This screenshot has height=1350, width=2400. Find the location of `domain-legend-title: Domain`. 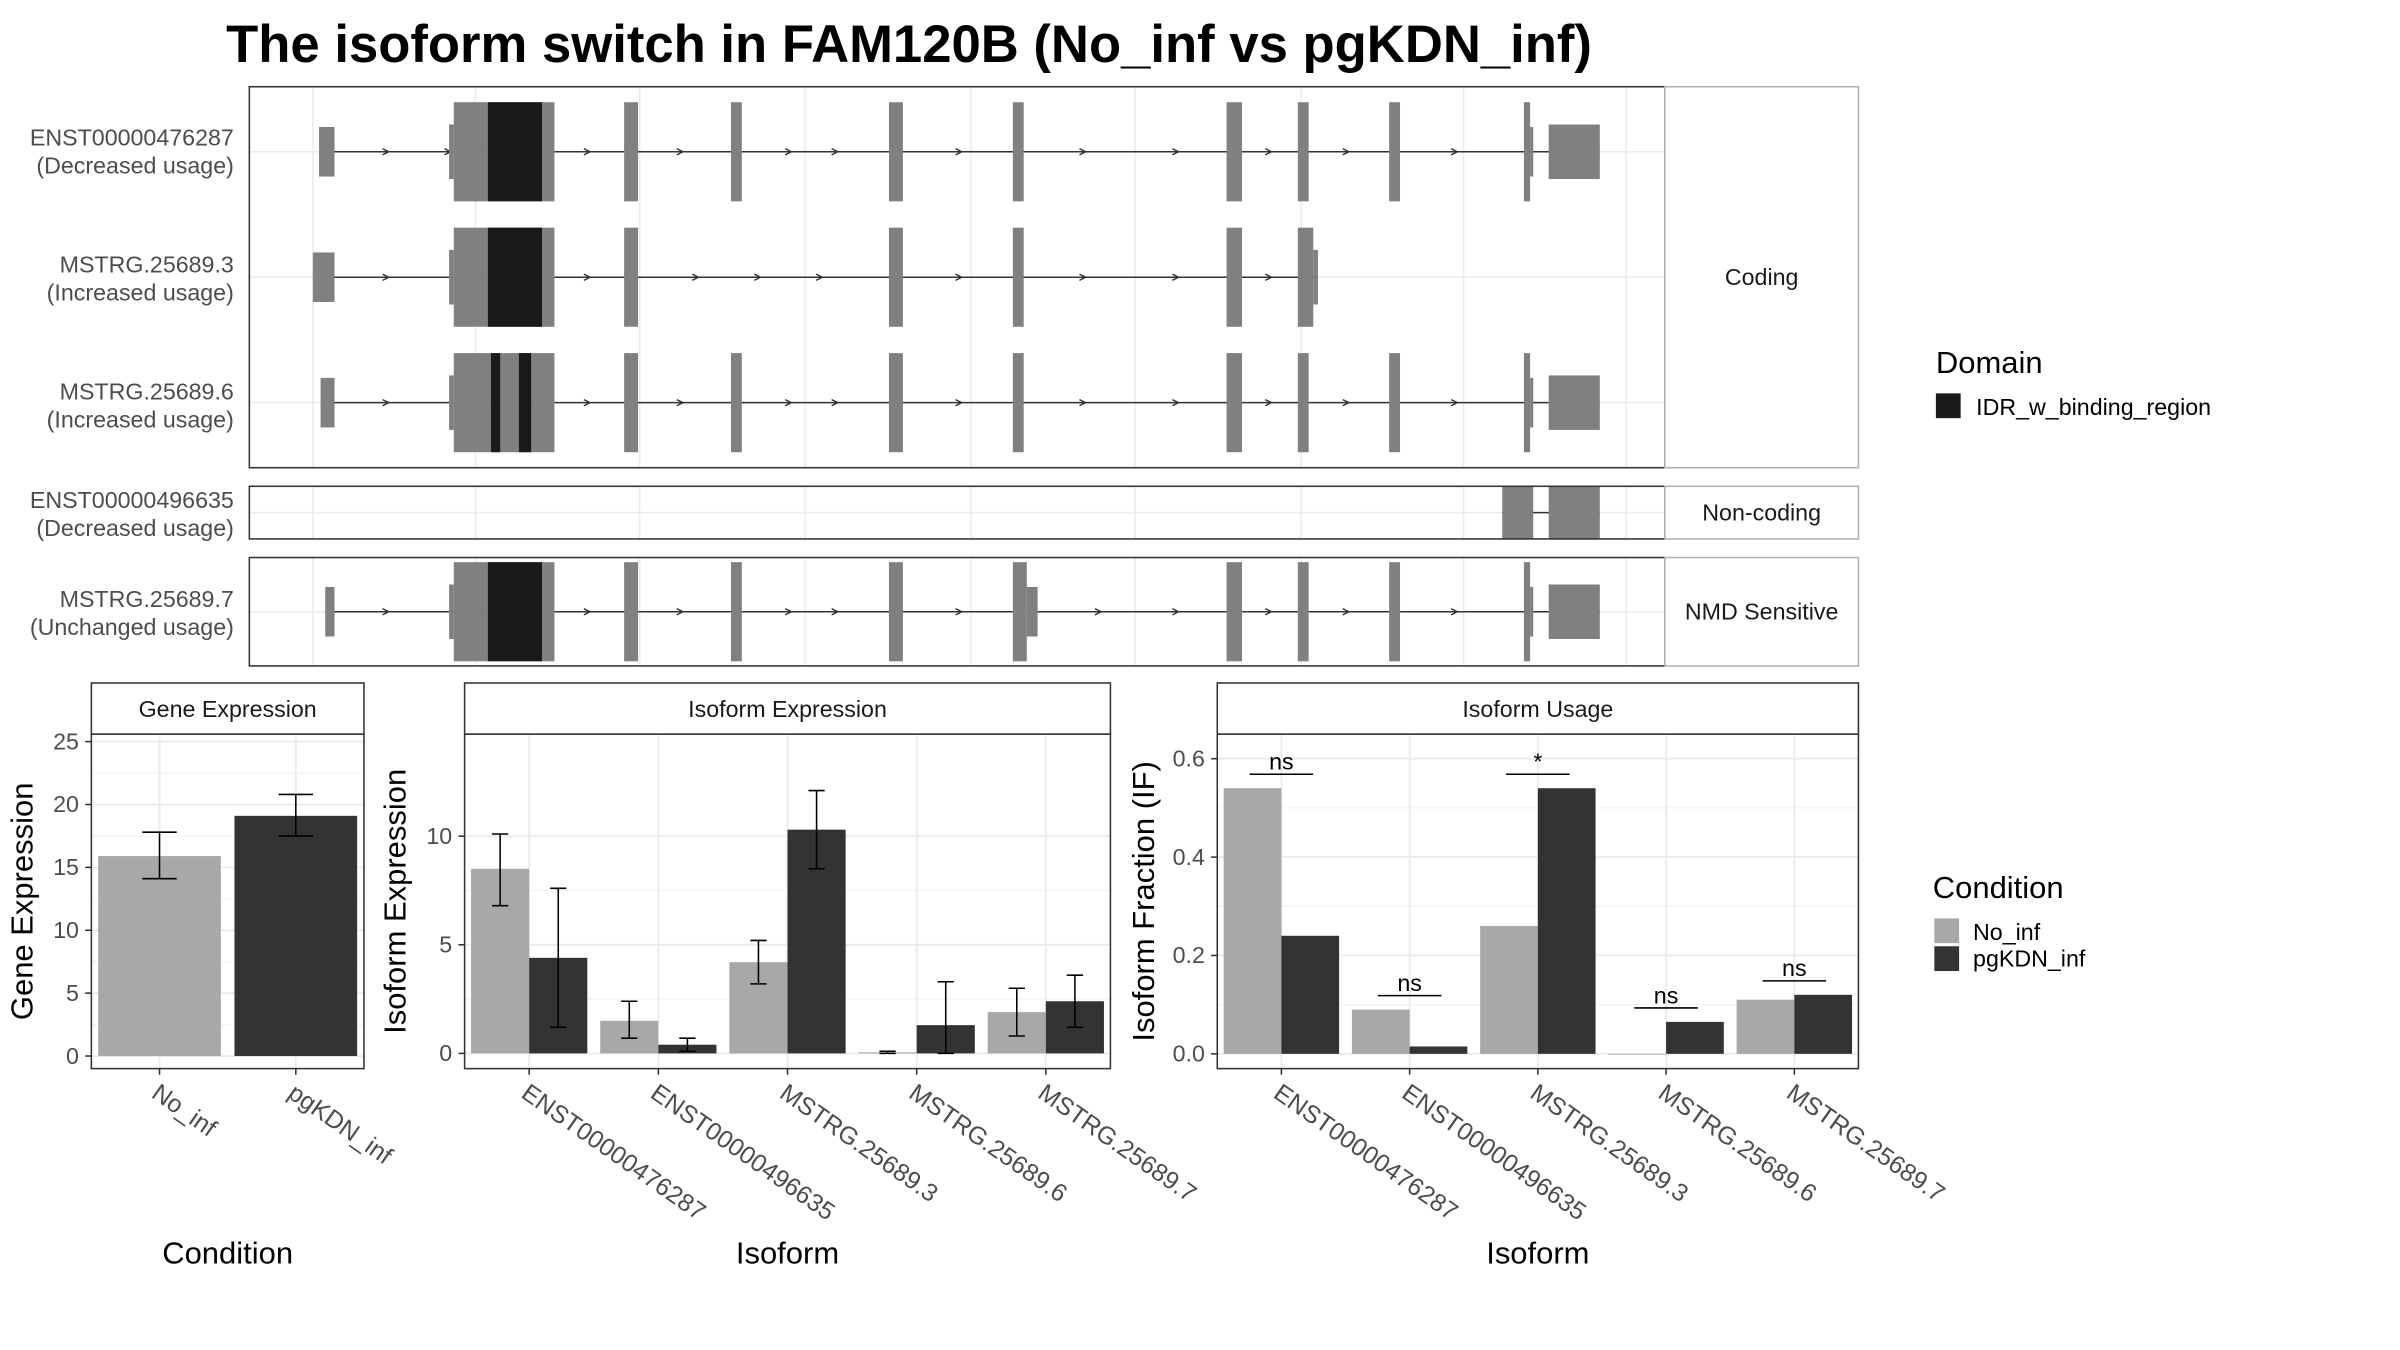

domain-legend-title: Domain is located at coordinates (1989, 362).